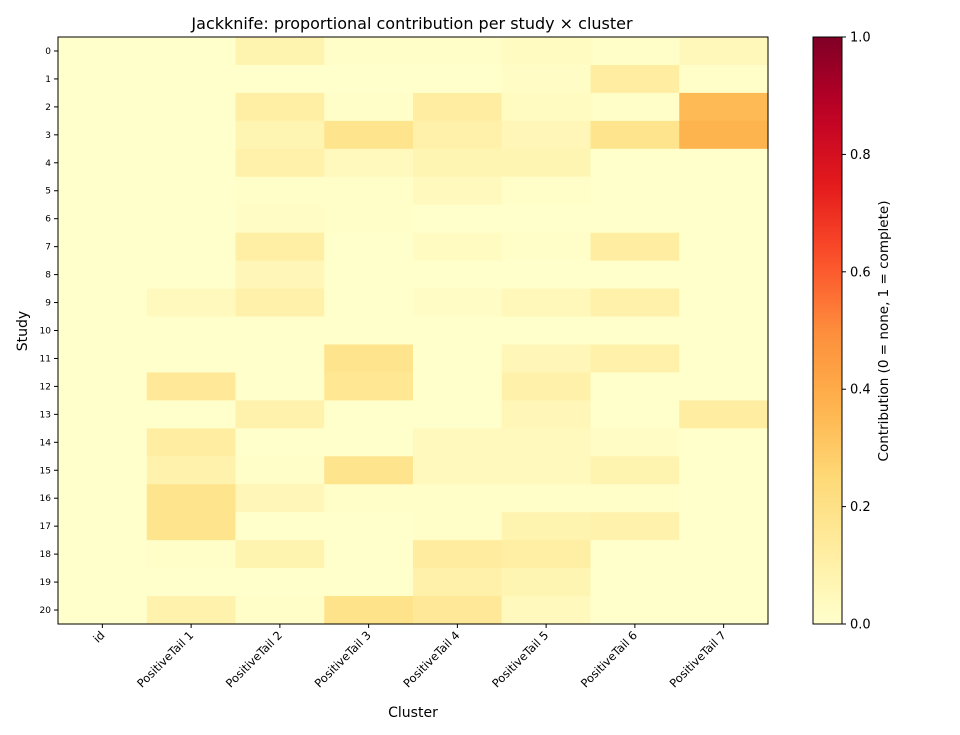 The width and height of the screenshot is (960, 735). Describe the element at coordinates (46, 583) in the screenshot. I see `y-tick-label: 19` at that location.